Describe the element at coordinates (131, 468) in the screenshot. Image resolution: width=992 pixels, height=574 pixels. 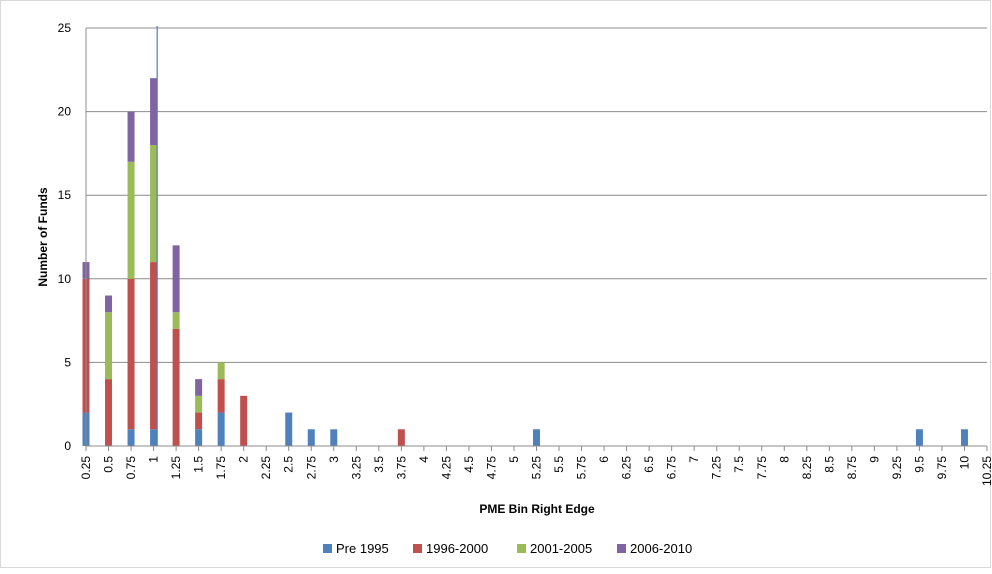
I see `x-tick-label: 0.75` at that location.